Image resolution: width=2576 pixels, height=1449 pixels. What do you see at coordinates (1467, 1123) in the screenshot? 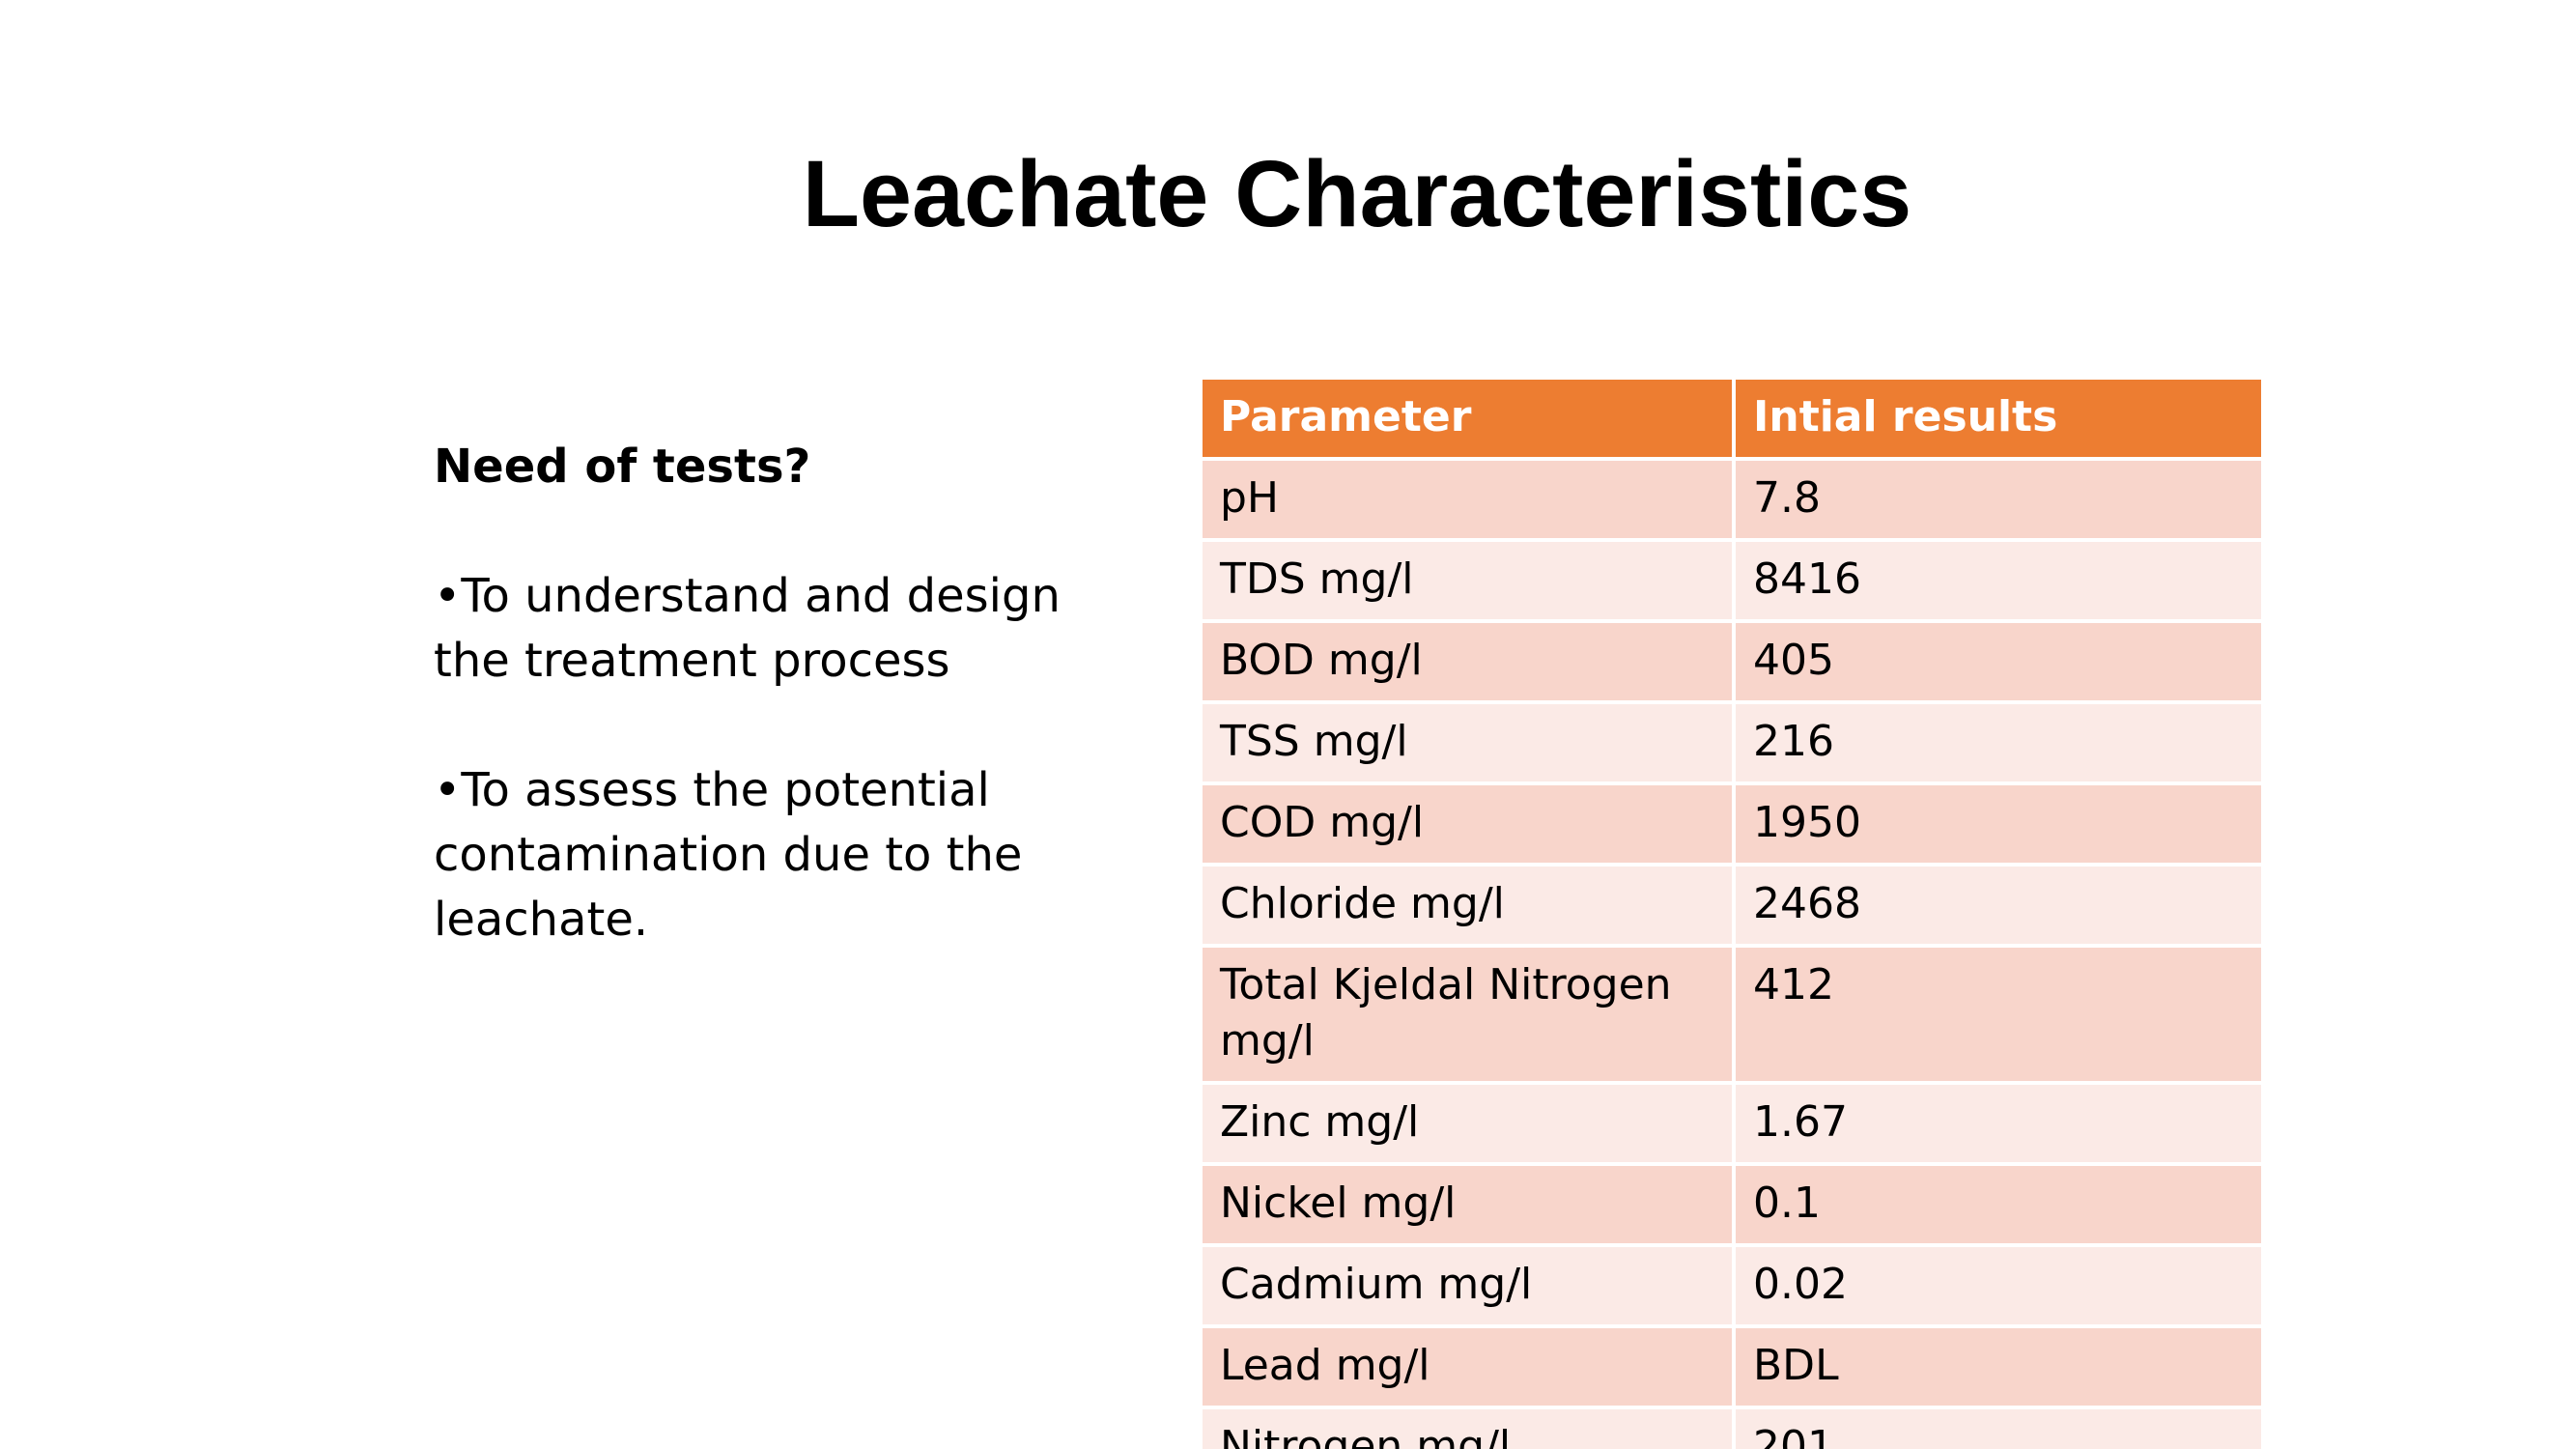
I see `parameter-cell: Zinc mg/l` at bounding box center [1467, 1123].